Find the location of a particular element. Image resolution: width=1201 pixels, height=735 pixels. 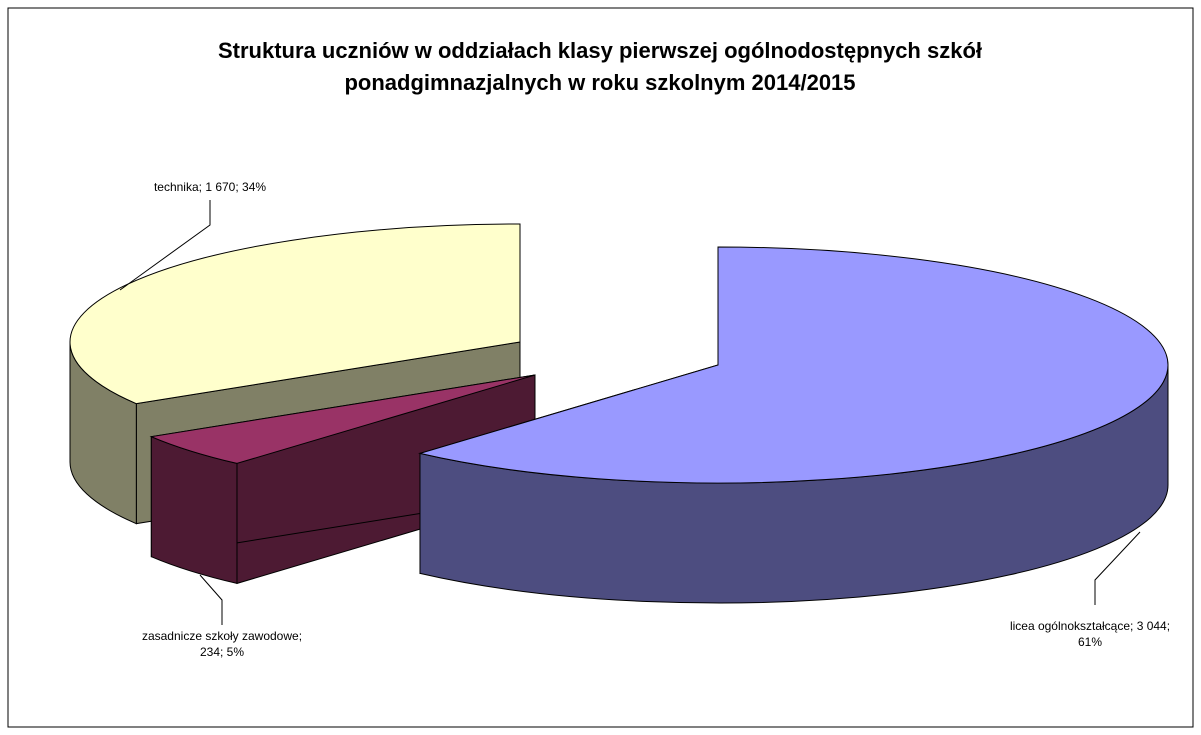

label-part: 34% is located at coordinates (254, 187).